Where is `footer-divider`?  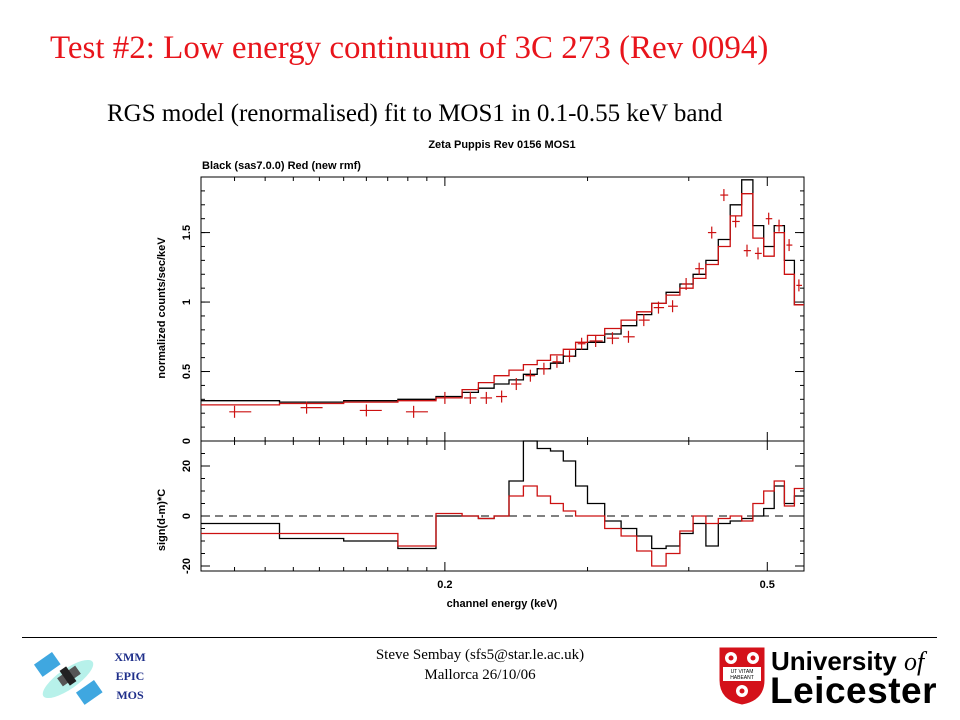 footer-divider is located at coordinates (479, 637).